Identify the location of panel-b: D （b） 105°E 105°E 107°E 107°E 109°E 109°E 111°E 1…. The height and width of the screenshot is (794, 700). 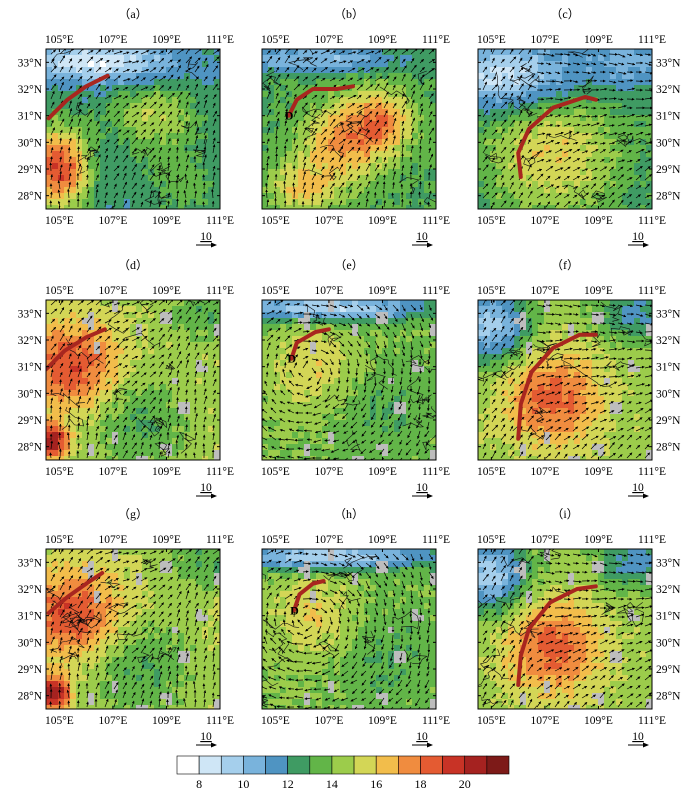
(355, 127).